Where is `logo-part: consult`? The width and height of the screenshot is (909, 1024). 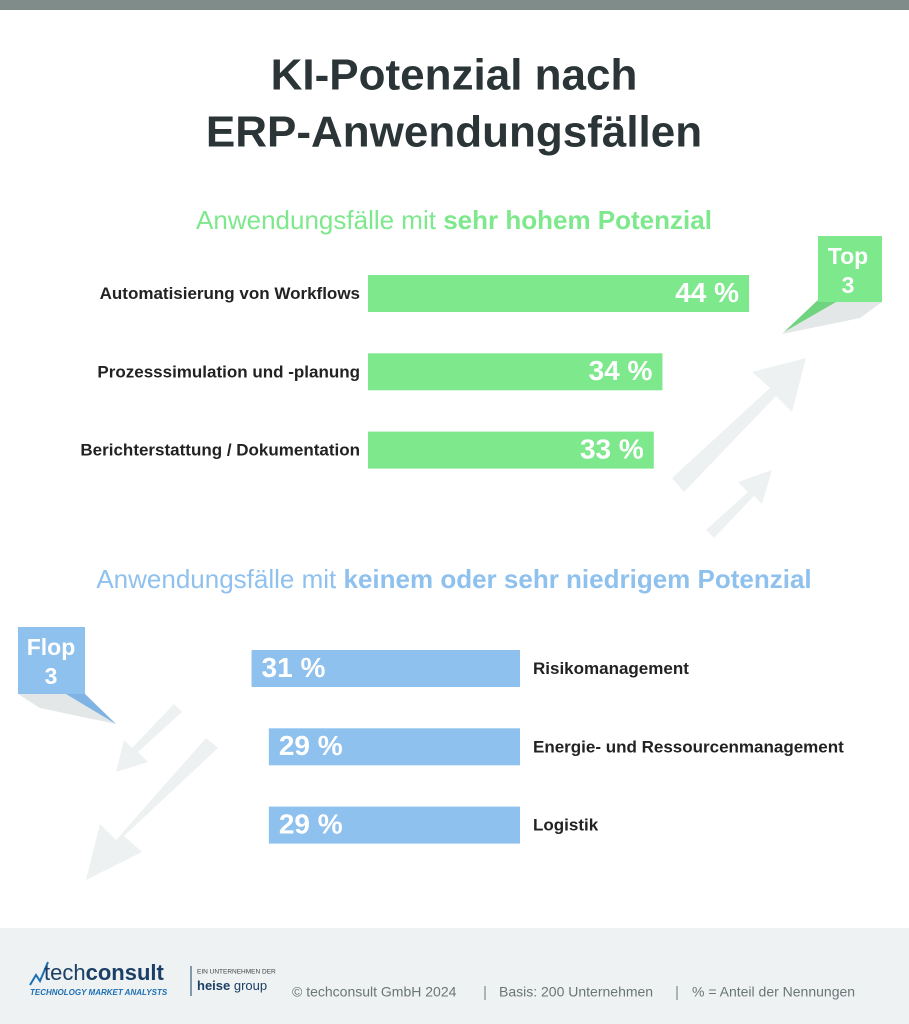 logo-part: consult is located at coordinates (125, 972).